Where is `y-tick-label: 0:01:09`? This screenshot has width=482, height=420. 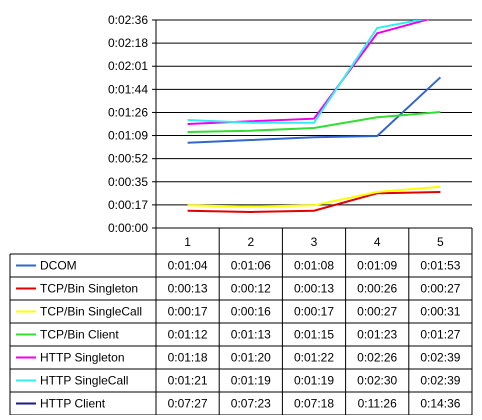
y-tick-label: 0:01:09 is located at coordinates (128, 136).